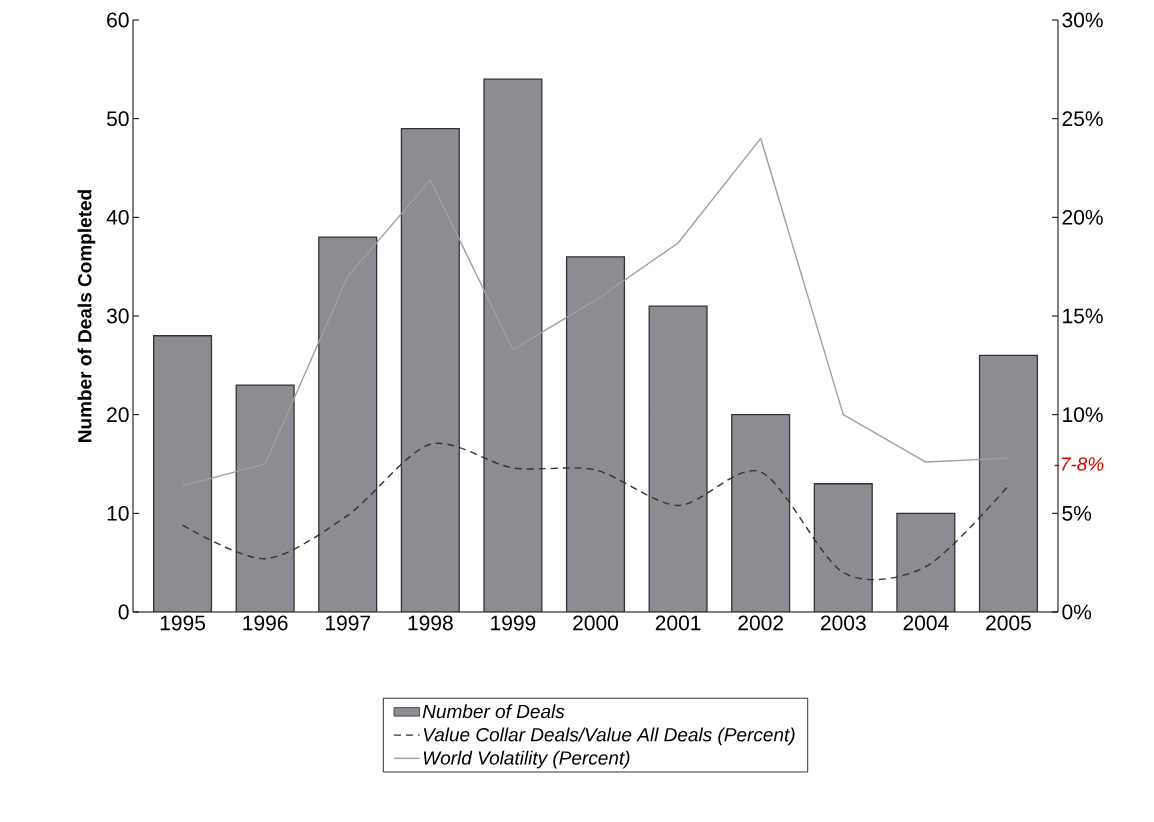 Image resolution: width=1154 pixels, height=822 pixels. I want to click on y2-tick-label: 25%, so click(1082, 119).